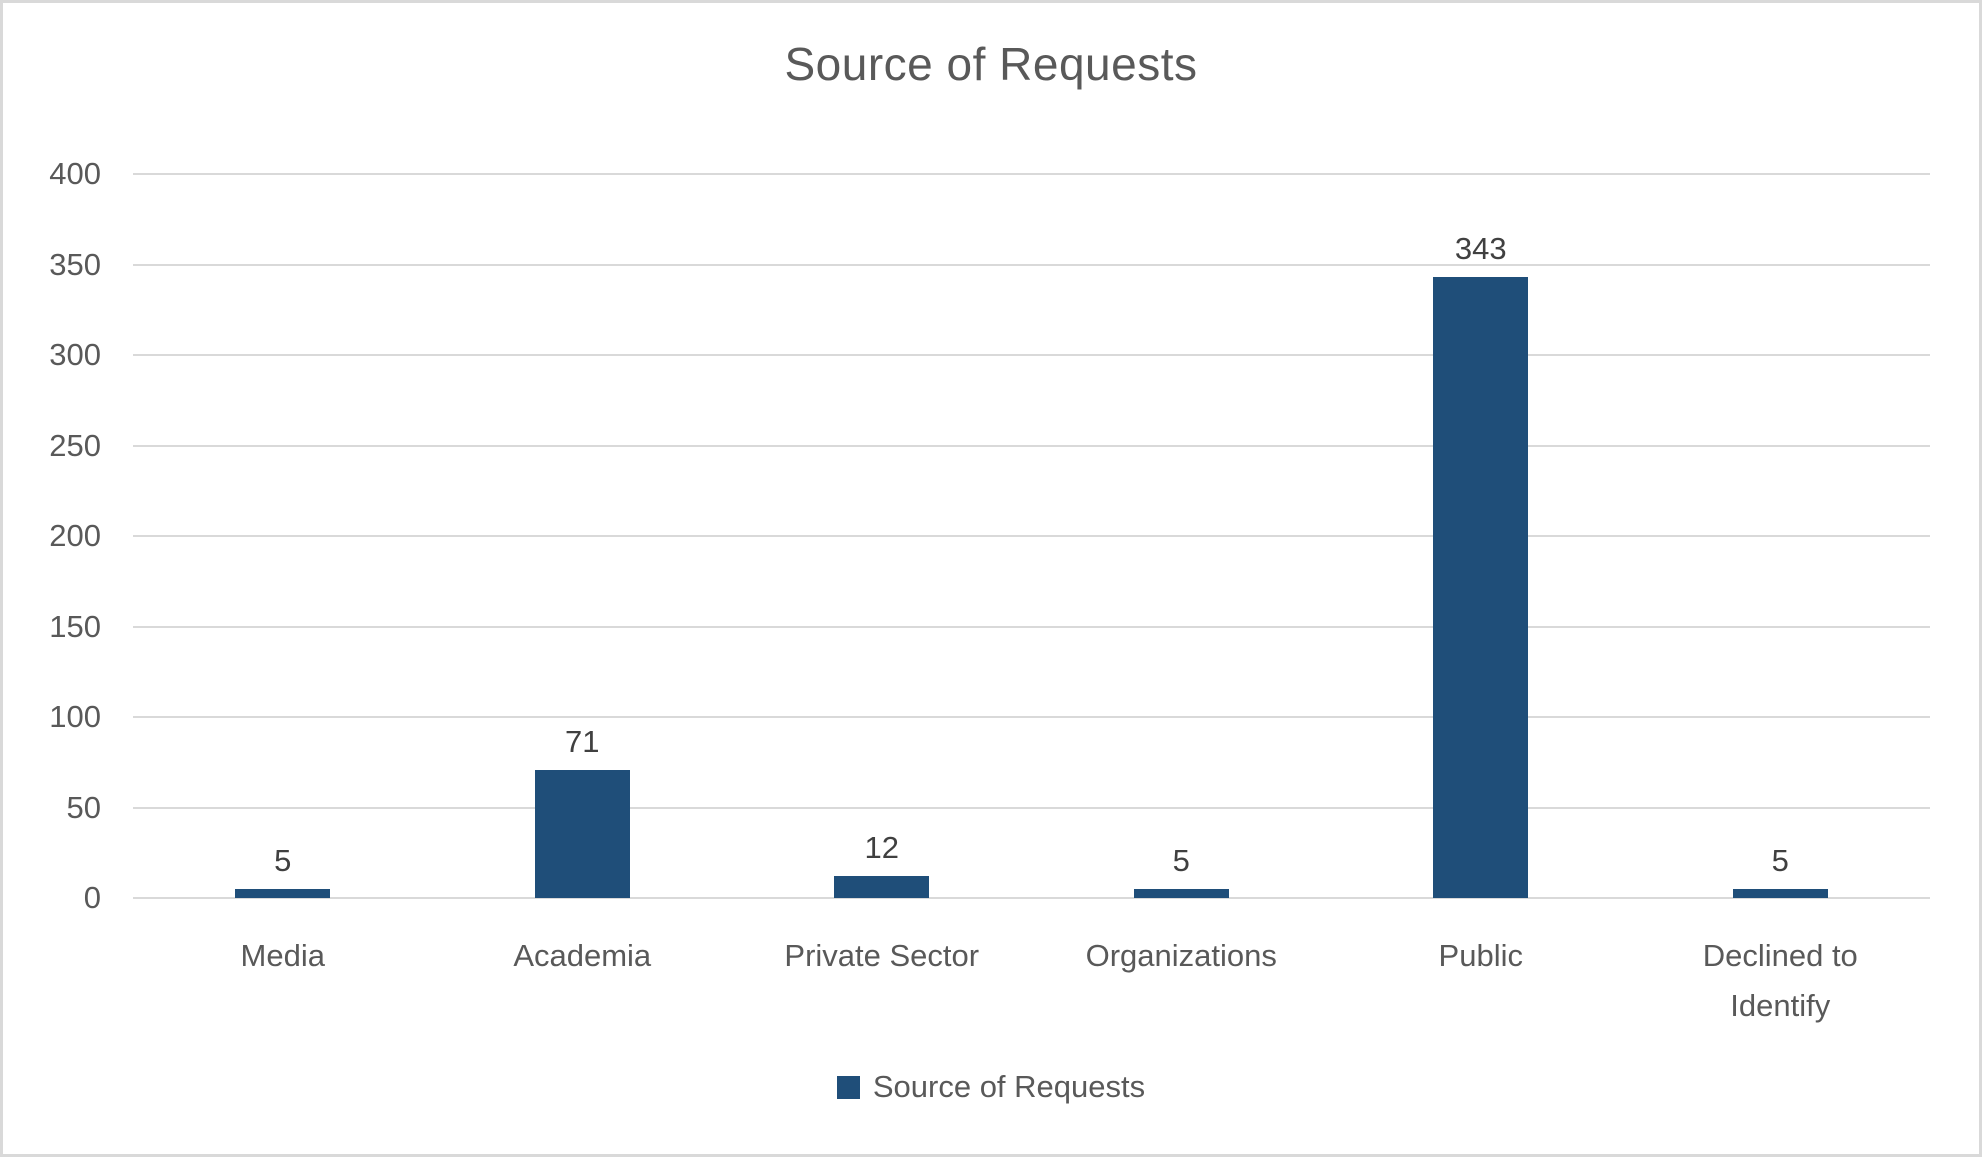 The width and height of the screenshot is (1982, 1157). I want to click on category-label-text: Private Sector, so click(882, 955).